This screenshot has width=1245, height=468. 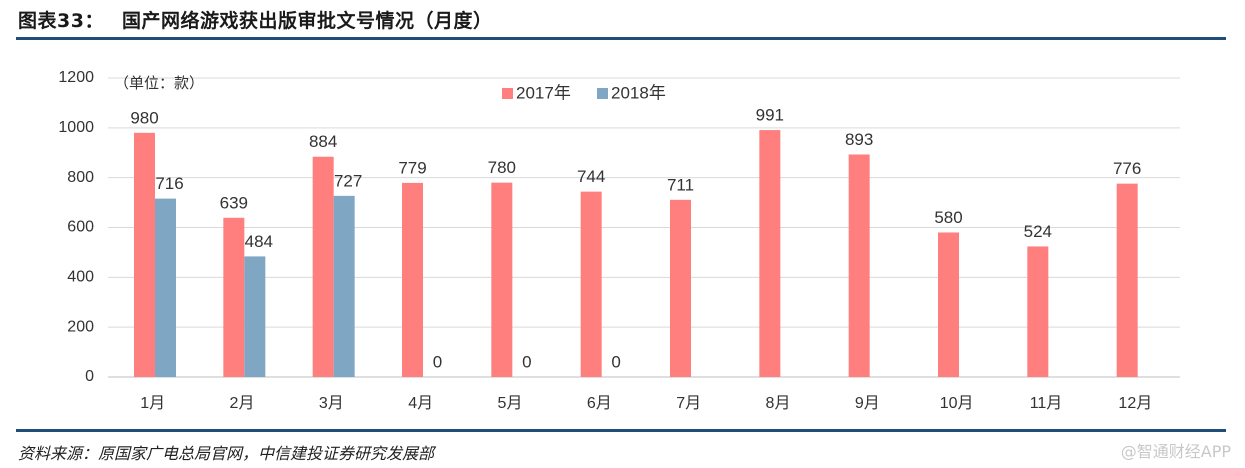 What do you see at coordinates (638, 92) in the screenshot?
I see `legend-label: 2018年` at bounding box center [638, 92].